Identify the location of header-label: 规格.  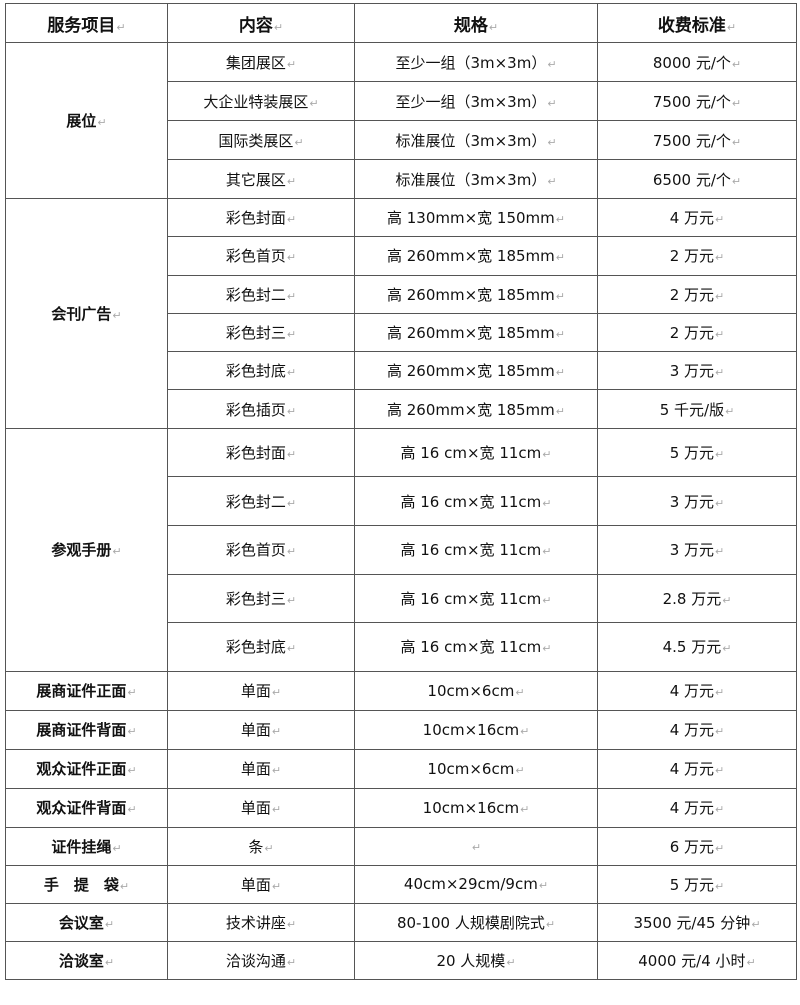
(470, 25).